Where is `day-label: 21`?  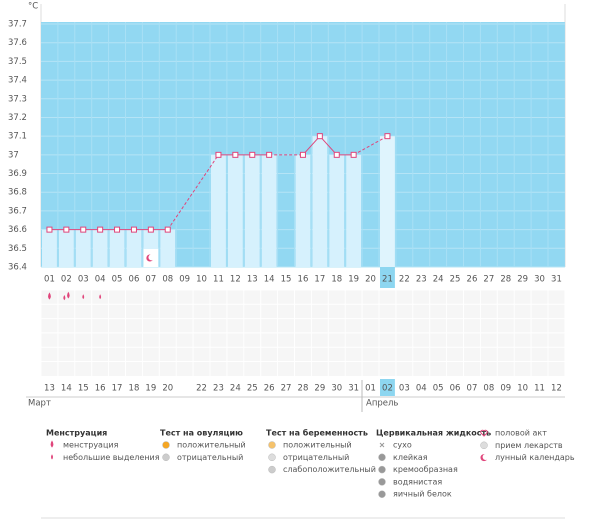 day-label: 21 is located at coordinates (387, 280).